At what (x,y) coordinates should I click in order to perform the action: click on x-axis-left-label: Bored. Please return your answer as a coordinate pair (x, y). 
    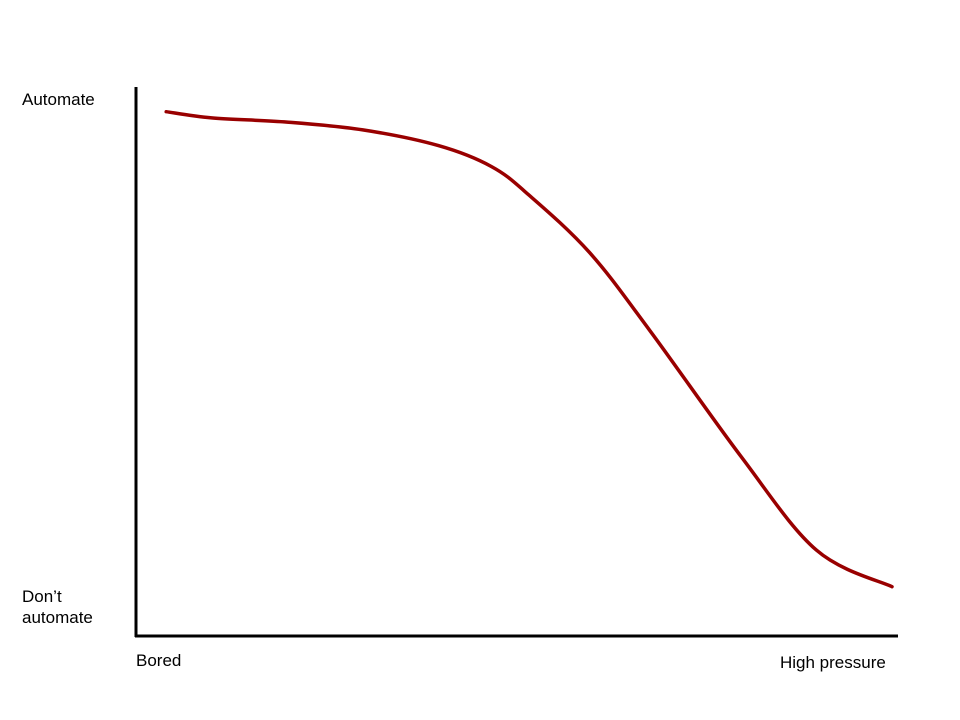
    Looking at the image, I should click on (159, 660).